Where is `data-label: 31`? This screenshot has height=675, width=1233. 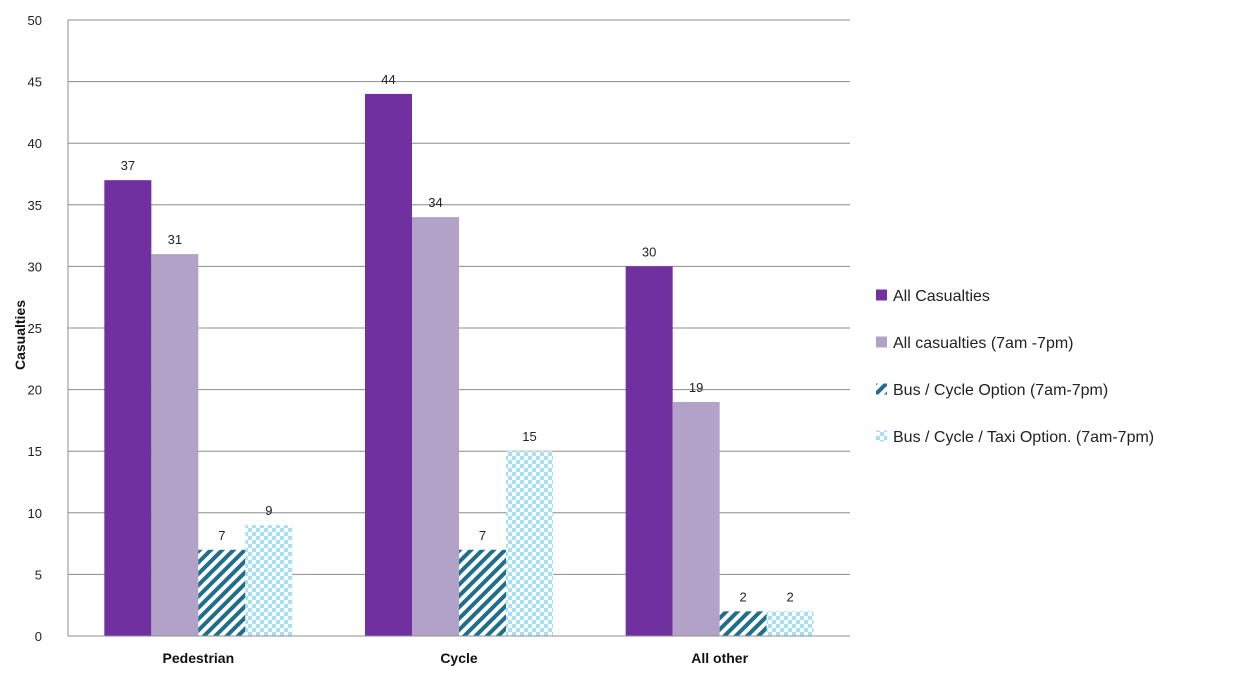
data-label: 31 is located at coordinates (175, 239).